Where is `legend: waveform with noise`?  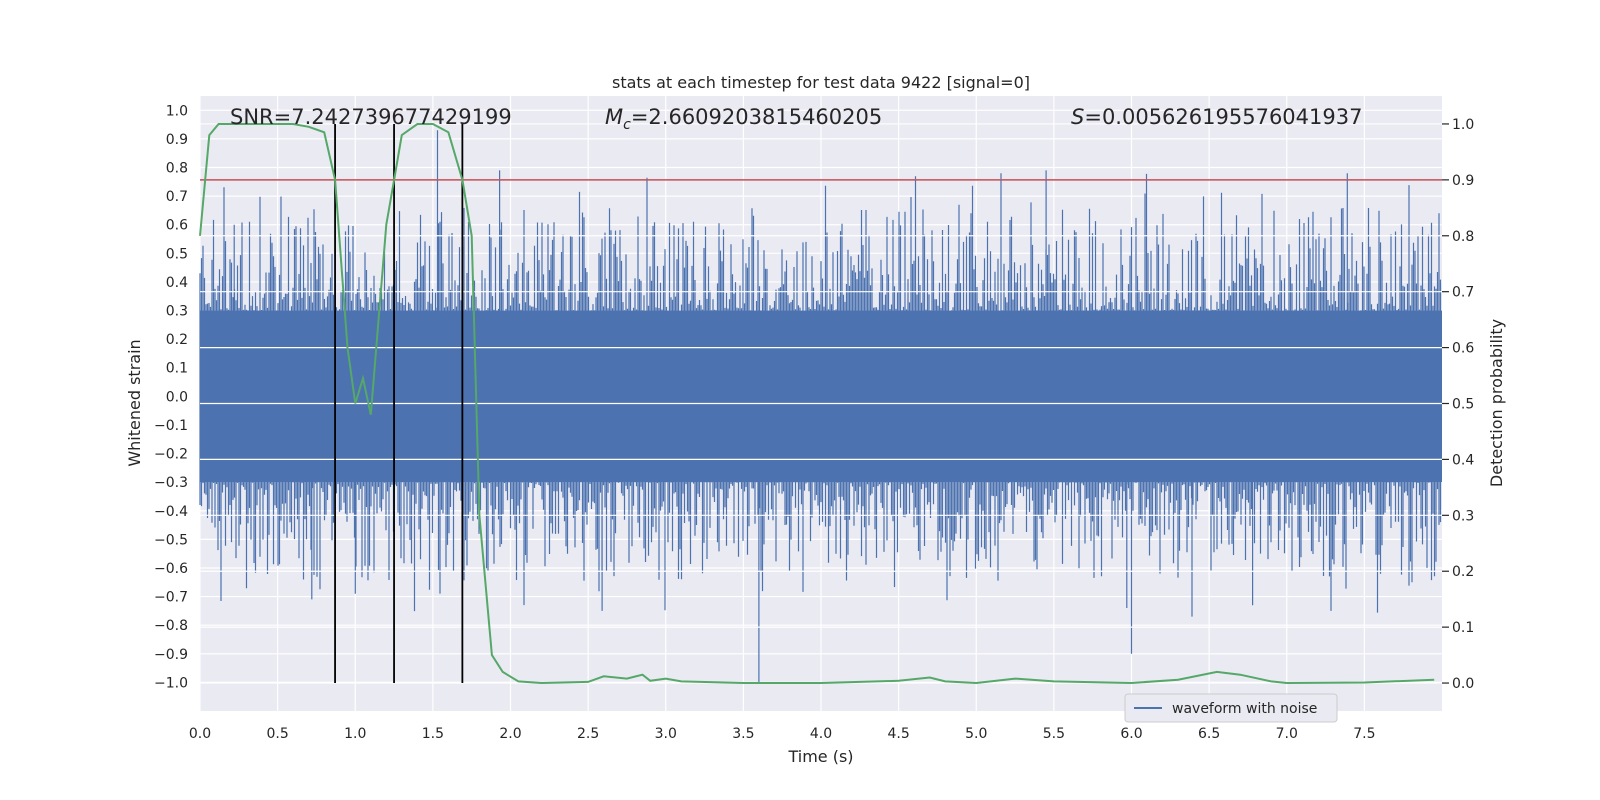 legend: waveform with noise is located at coordinates (1231, 708).